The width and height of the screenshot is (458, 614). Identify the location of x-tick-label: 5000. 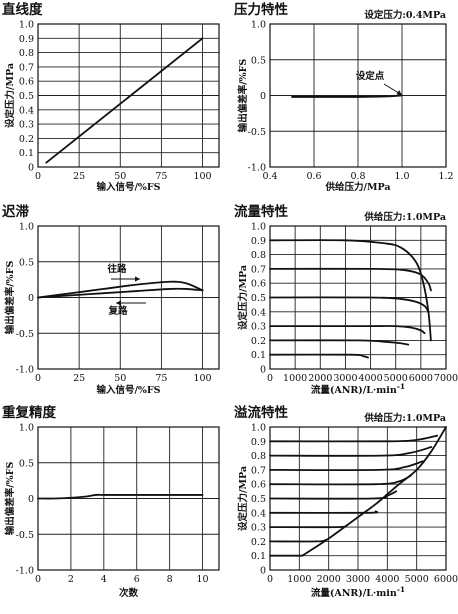
(396, 378).